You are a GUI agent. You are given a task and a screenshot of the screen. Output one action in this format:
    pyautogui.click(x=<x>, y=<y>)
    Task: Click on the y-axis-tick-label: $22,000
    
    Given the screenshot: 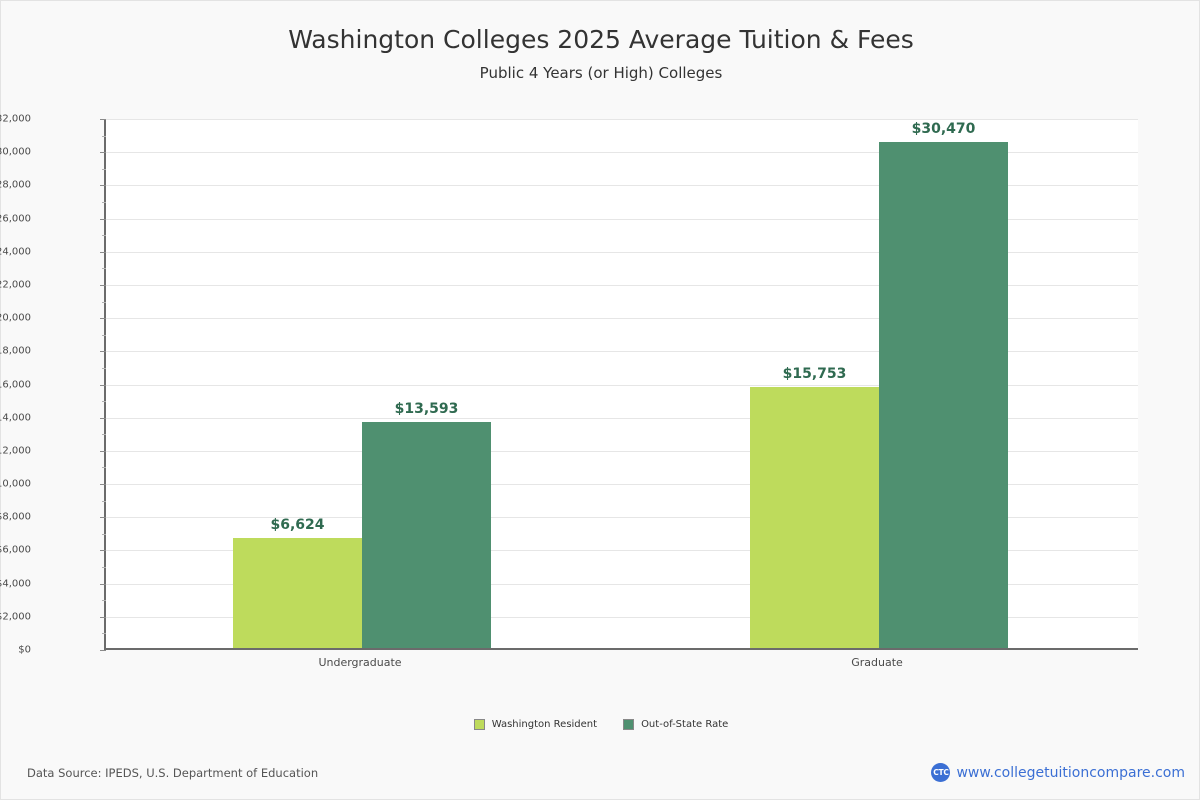 What is the action you would take?
    pyautogui.click(x=15, y=285)
    